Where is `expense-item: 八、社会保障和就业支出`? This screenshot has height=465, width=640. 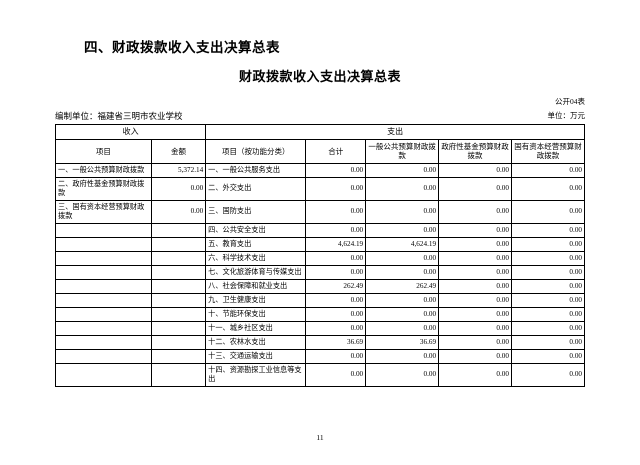 expense-item: 八、社会保障和就业支出 is located at coordinates (256, 286).